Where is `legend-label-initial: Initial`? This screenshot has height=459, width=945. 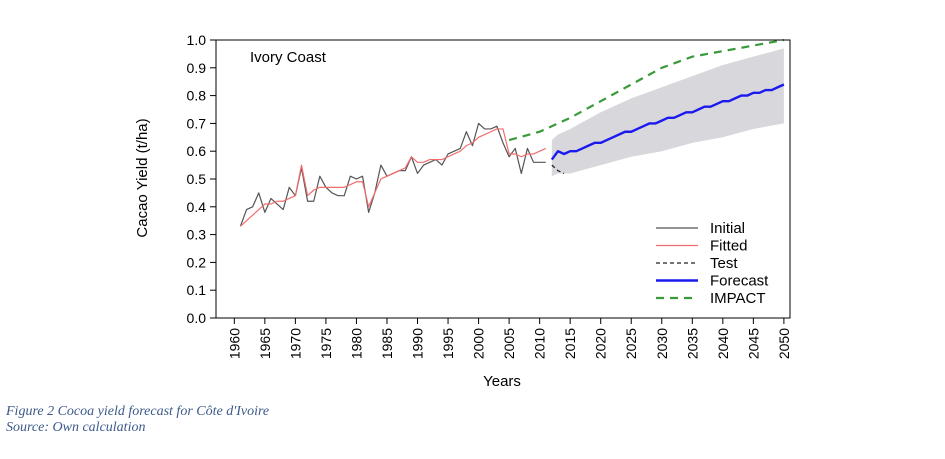 legend-label-initial: Initial is located at coordinates (727, 228).